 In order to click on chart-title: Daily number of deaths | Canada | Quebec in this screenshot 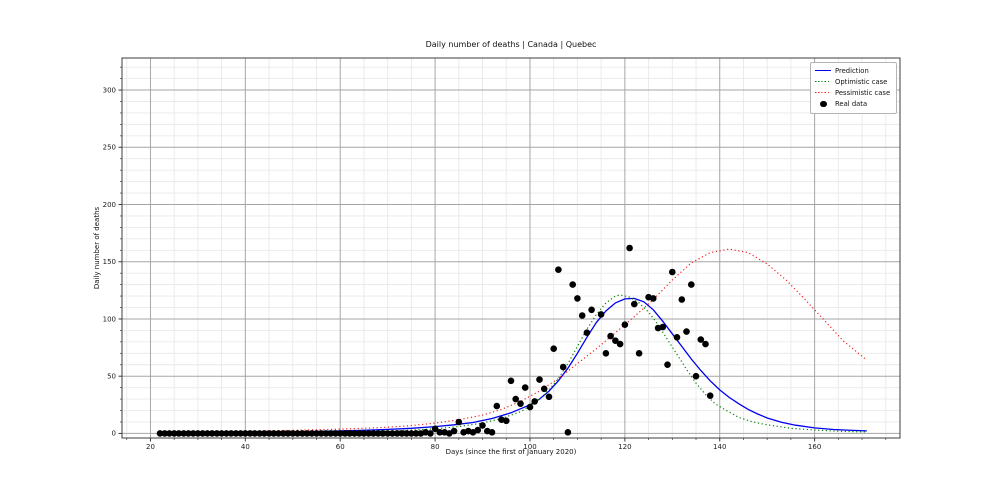, I will do `click(511, 44)`.